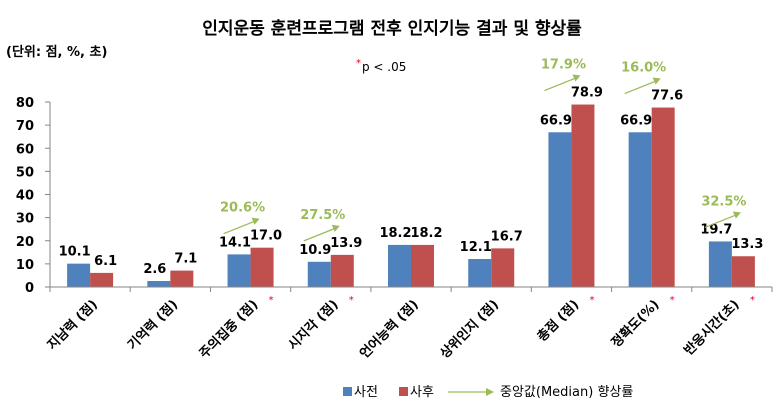 The height and width of the screenshot is (408, 779). What do you see at coordinates (25, 103) in the screenshot?
I see `y-tick-label: 80` at bounding box center [25, 103].